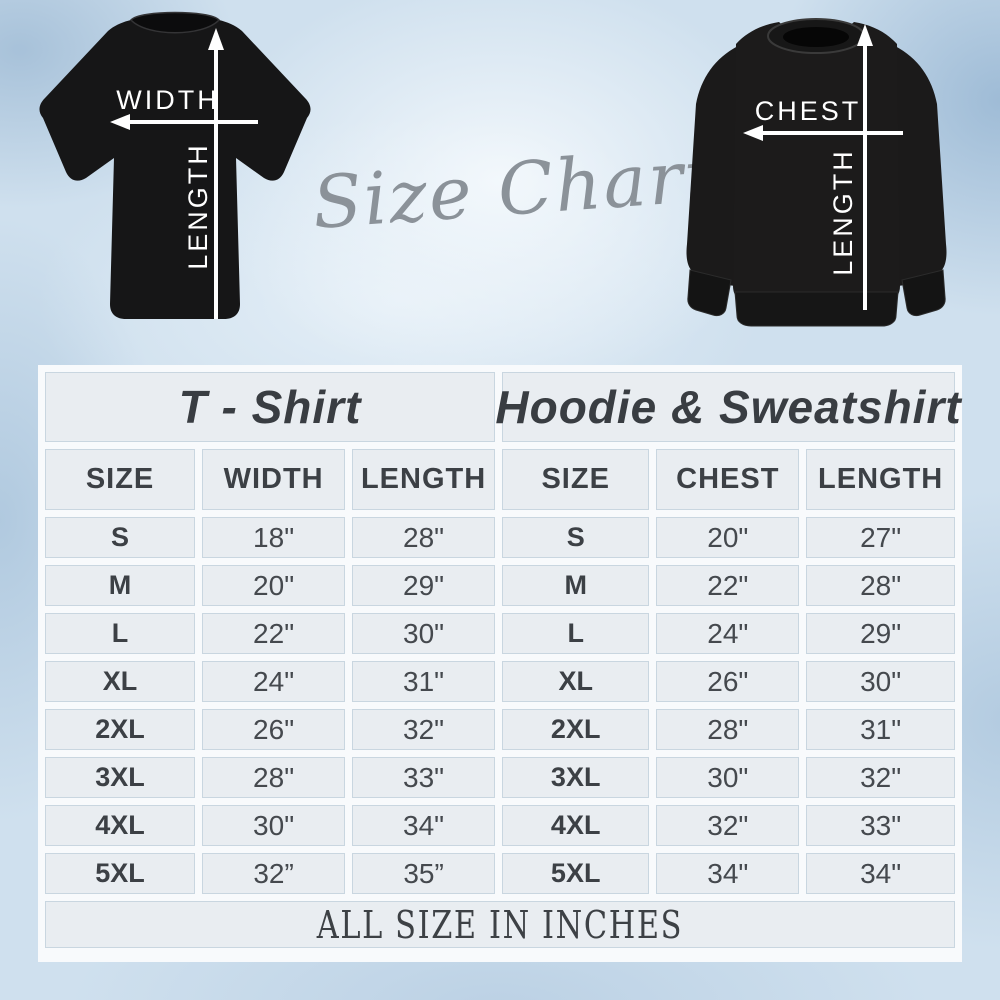 This screenshot has width=1000, height=1000. What do you see at coordinates (865, 35) in the screenshot?
I see `sweatshirt-length-arrowhead` at bounding box center [865, 35].